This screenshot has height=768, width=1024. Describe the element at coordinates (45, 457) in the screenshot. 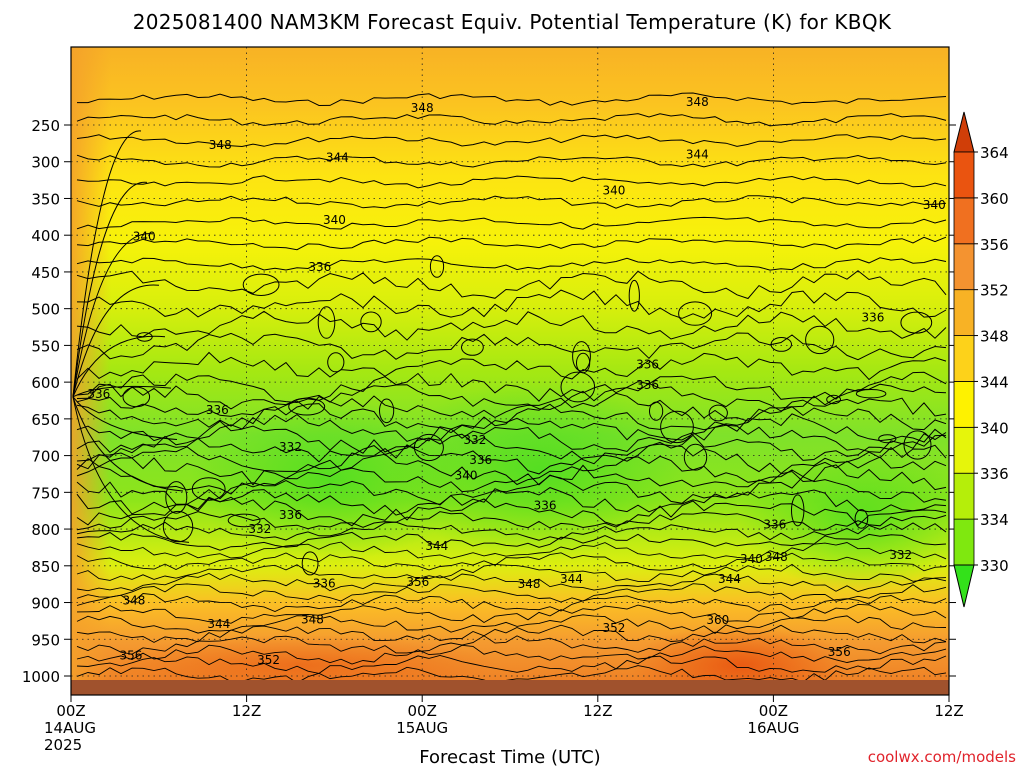

I see `y-tick-label: 700` at that location.